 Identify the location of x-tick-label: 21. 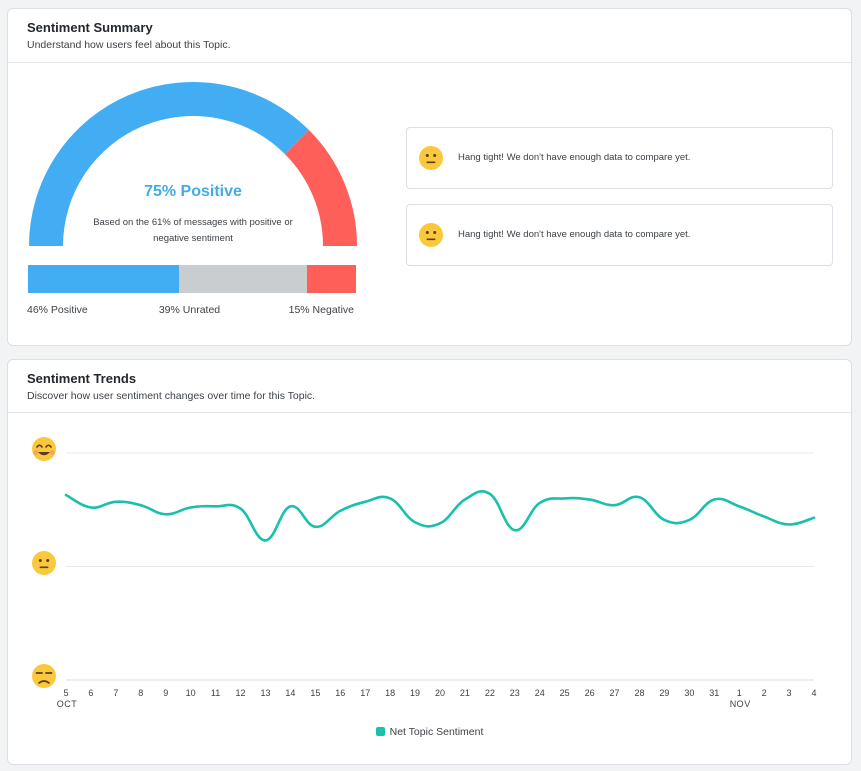
(465, 693).